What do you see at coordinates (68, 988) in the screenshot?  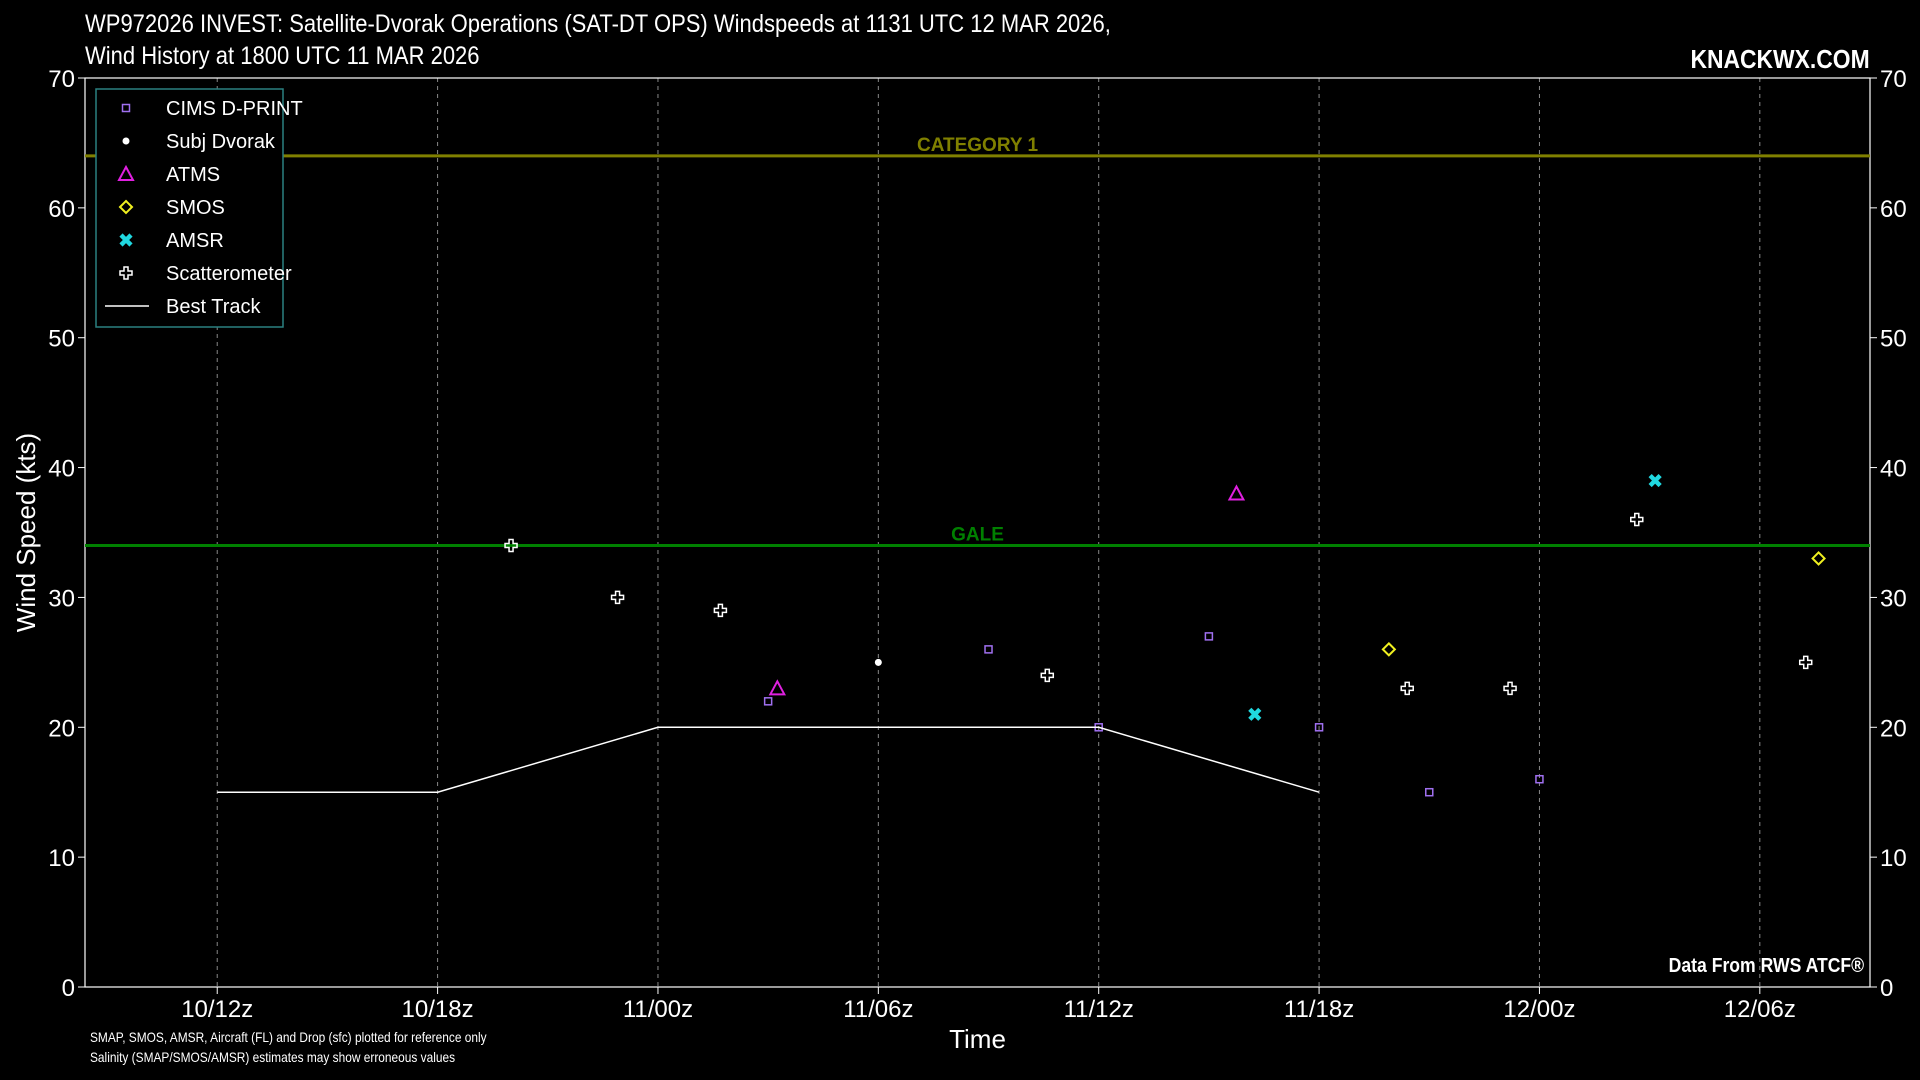 I see `y-tick-label-left: 0` at bounding box center [68, 988].